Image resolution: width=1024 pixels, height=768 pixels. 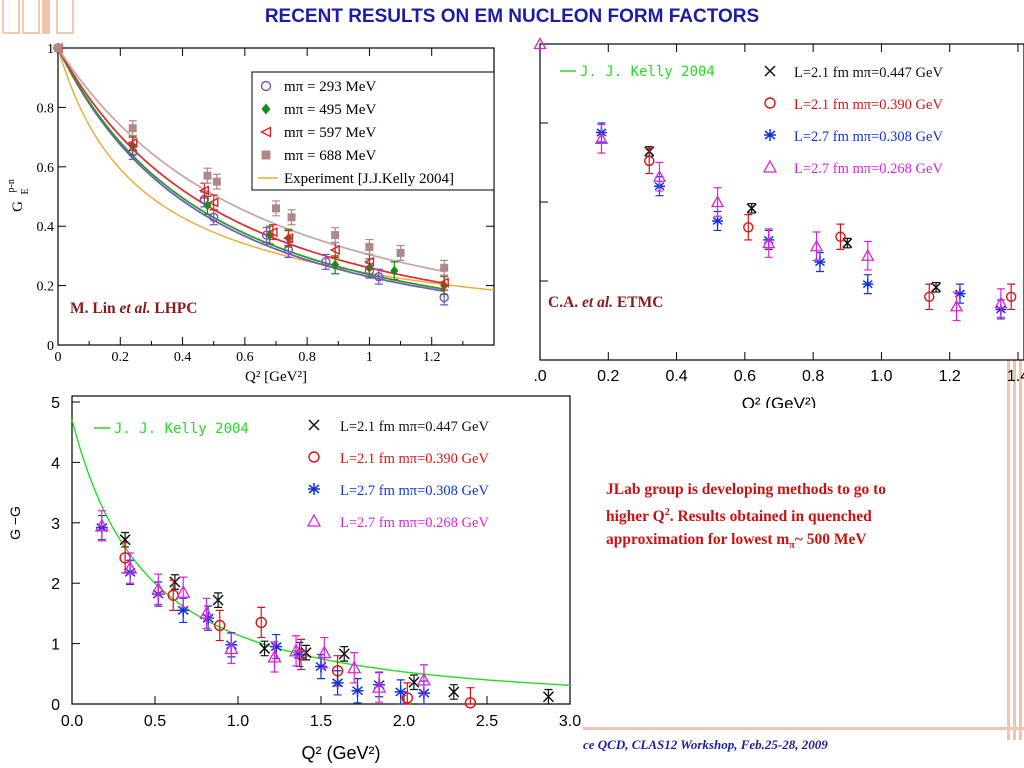 What do you see at coordinates (55, 524) in the screenshot?
I see `y-tick-label: 3` at bounding box center [55, 524].